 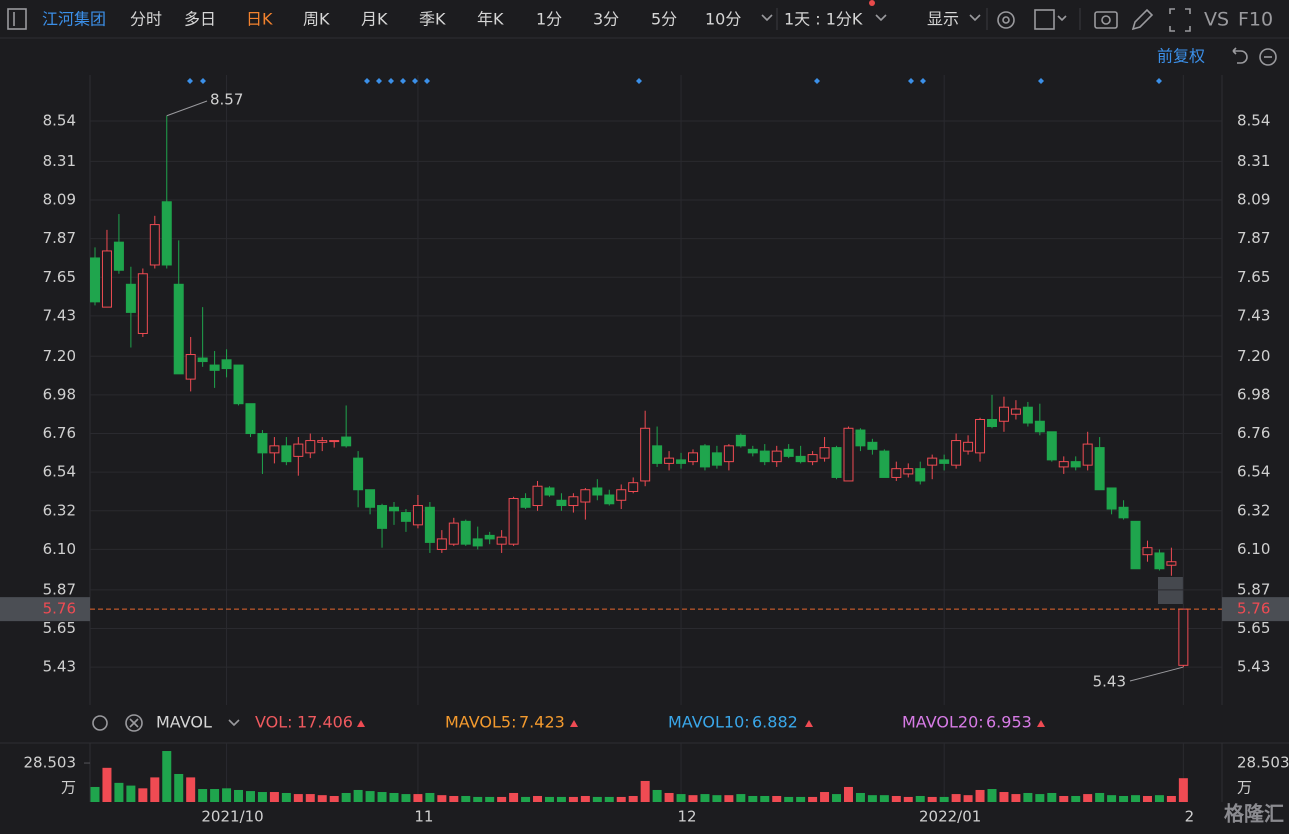 What do you see at coordinates (187, 108) in the screenshot?
I see `high-leader` at bounding box center [187, 108].